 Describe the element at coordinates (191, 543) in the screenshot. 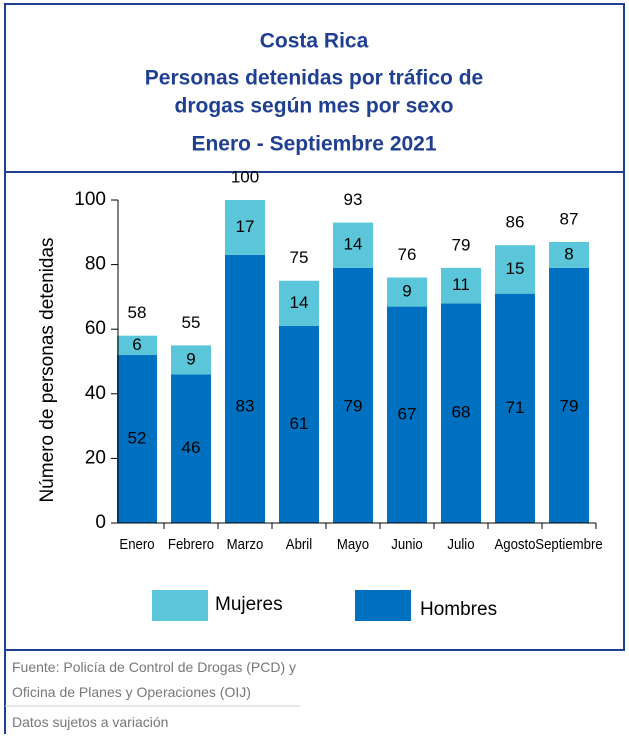

I see `x-tick-label: Febrero` at that location.